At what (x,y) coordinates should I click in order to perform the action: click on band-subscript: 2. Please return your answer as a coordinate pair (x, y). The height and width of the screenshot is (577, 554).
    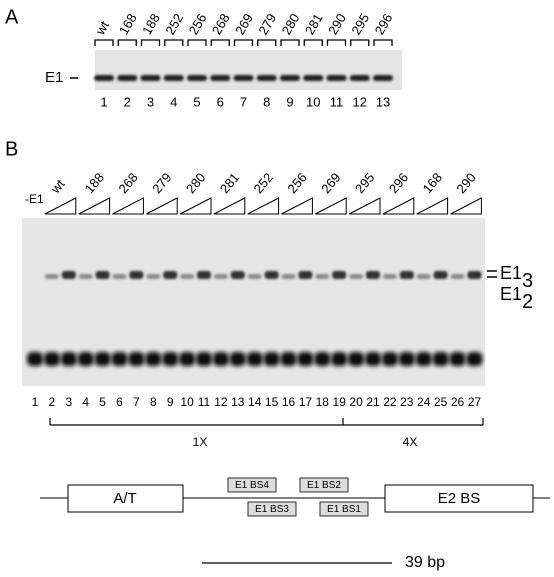
    Looking at the image, I should click on (527, 302).